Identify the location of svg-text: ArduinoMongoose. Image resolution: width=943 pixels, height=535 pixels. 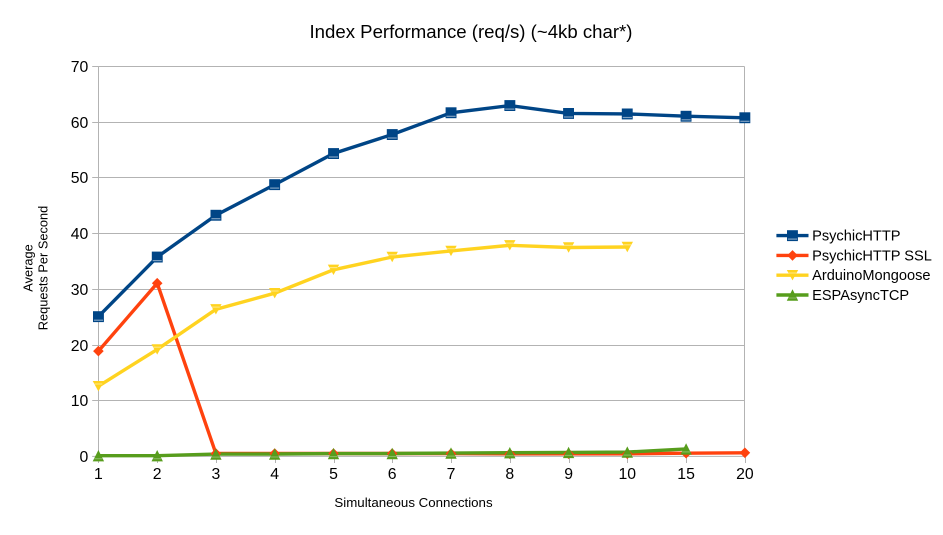
(871, 276).